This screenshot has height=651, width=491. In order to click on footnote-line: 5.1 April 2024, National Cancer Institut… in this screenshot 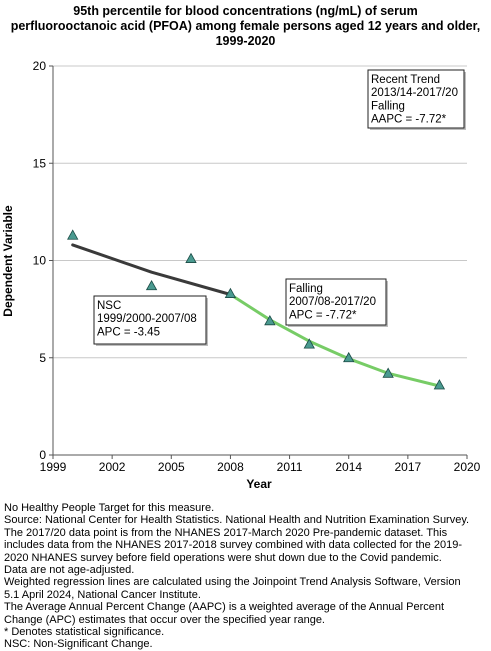, I will do `click(102, 594)`.